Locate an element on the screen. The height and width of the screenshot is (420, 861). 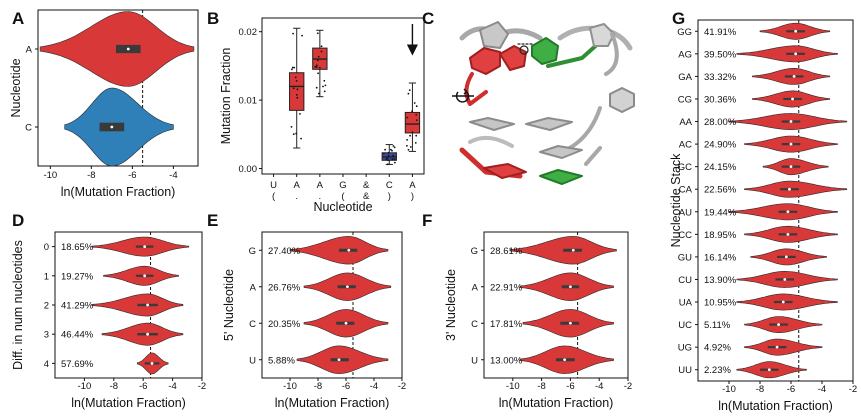
panel-label-a: A is located at coordinates (18, 18).